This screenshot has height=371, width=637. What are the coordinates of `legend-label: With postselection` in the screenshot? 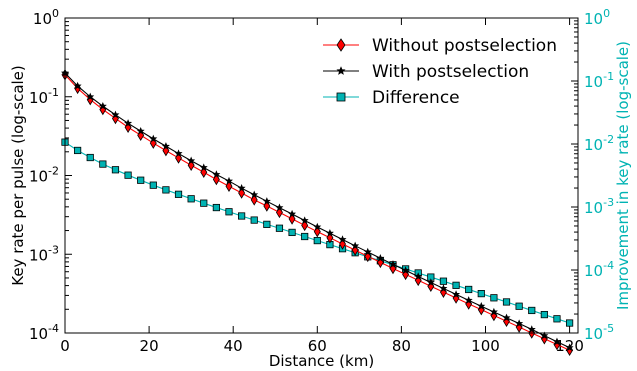 It's located at (450, 72).